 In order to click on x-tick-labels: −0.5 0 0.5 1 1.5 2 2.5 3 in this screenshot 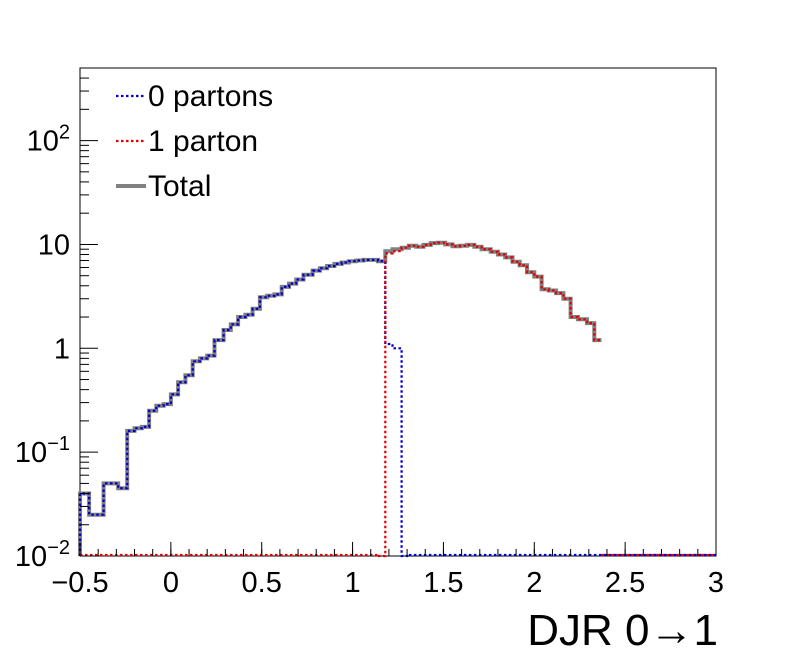, I will do `click(387, 583)`.